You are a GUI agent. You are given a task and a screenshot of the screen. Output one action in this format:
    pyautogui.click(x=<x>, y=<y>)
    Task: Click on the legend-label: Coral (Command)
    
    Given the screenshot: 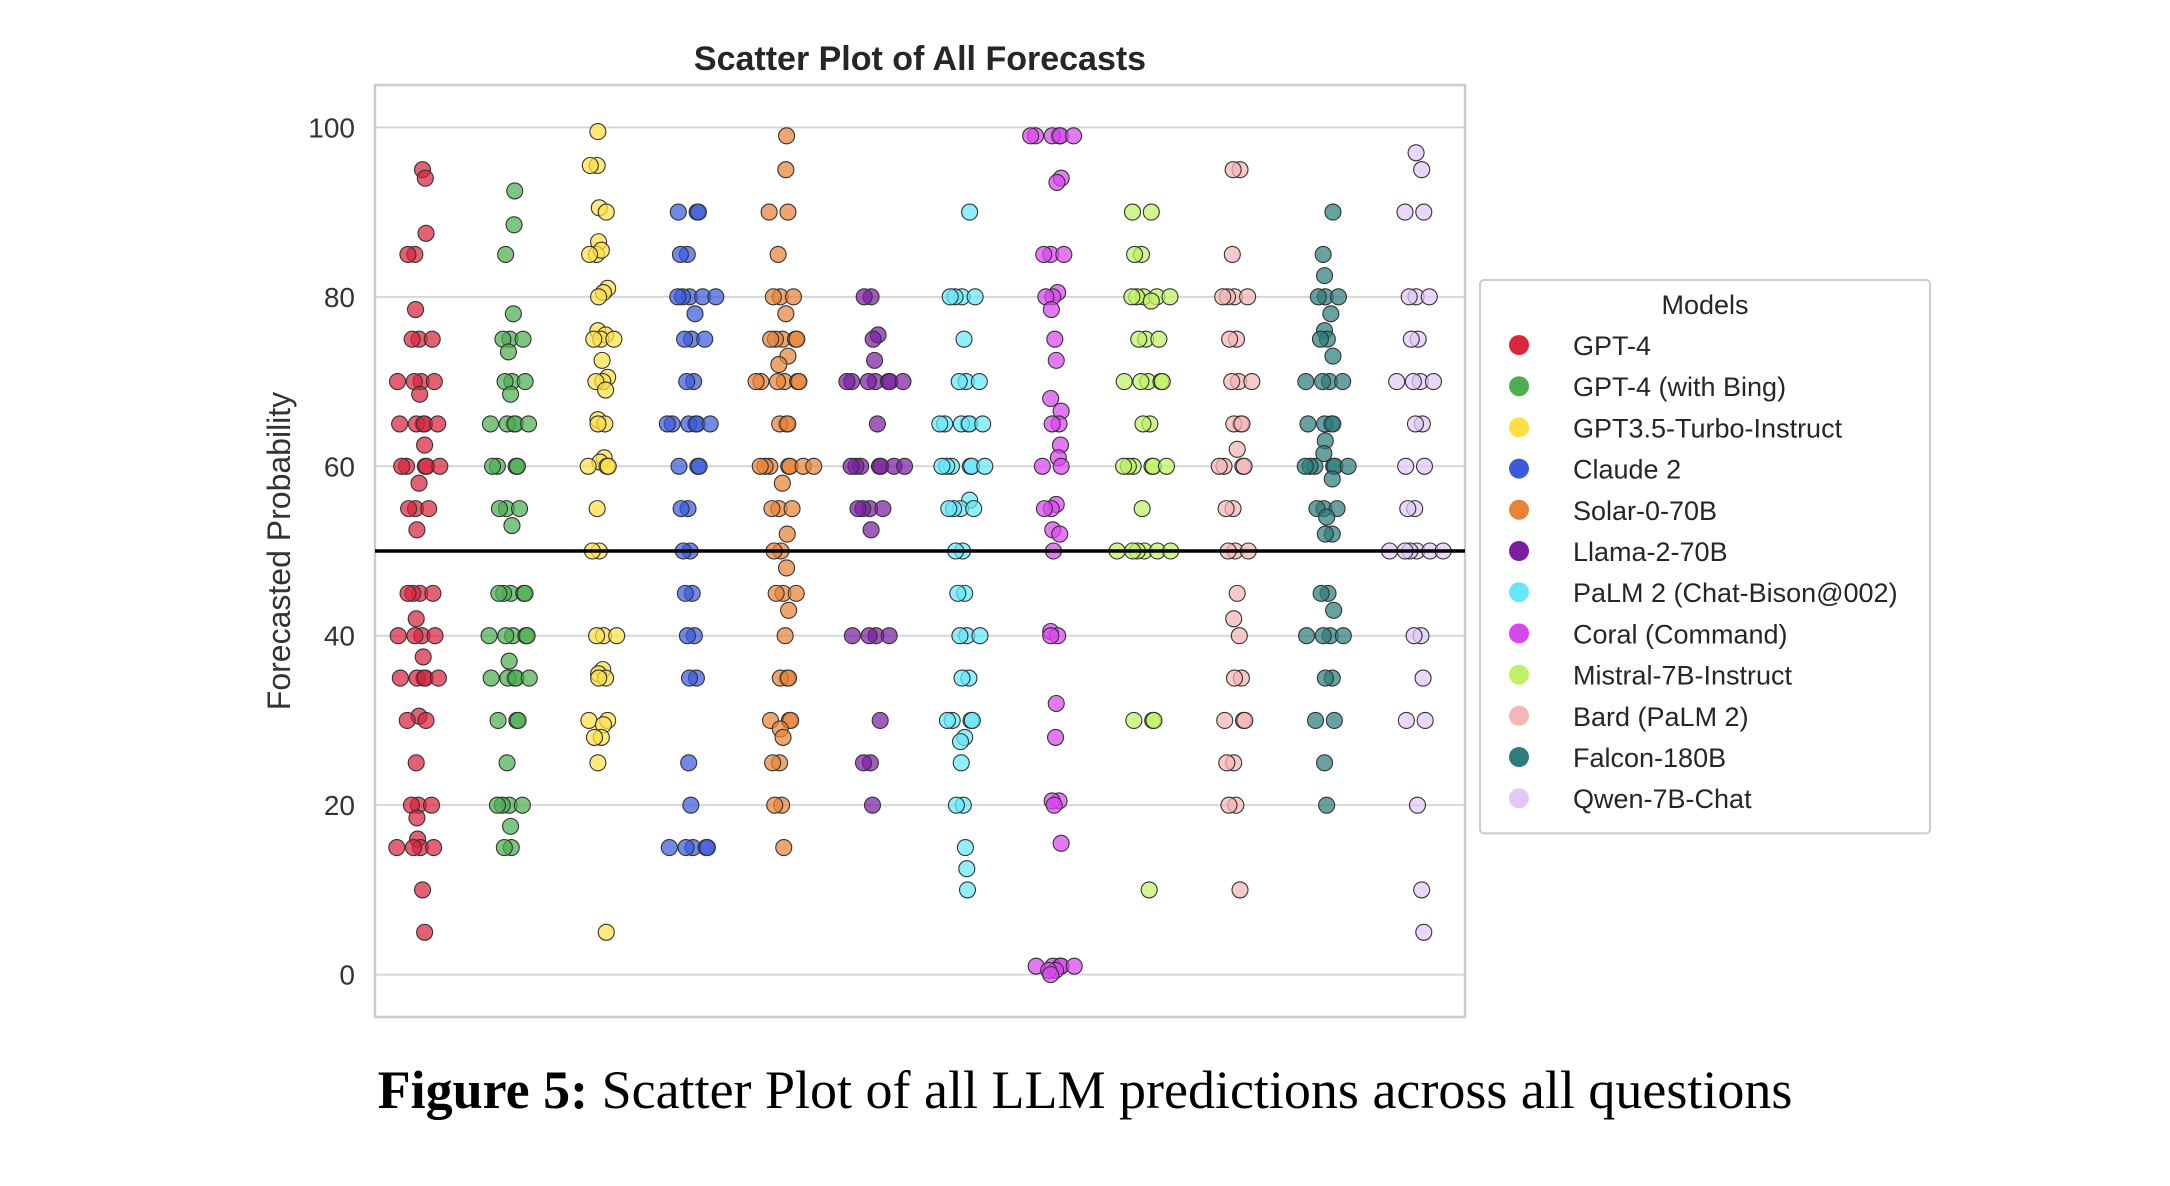 What is the action you would take?
    pyautogui.click(x=1680, y=634)
    